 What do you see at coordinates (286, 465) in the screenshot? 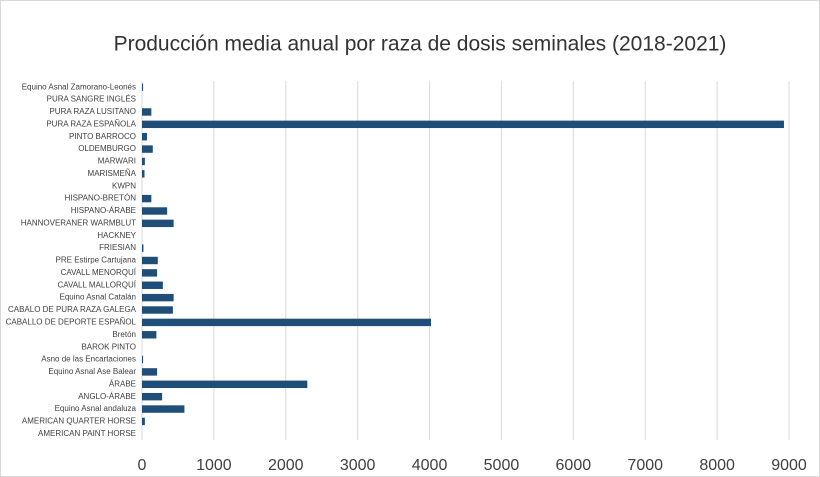
I see `x-tick-label: 2000` at bounding box center [286, 465].